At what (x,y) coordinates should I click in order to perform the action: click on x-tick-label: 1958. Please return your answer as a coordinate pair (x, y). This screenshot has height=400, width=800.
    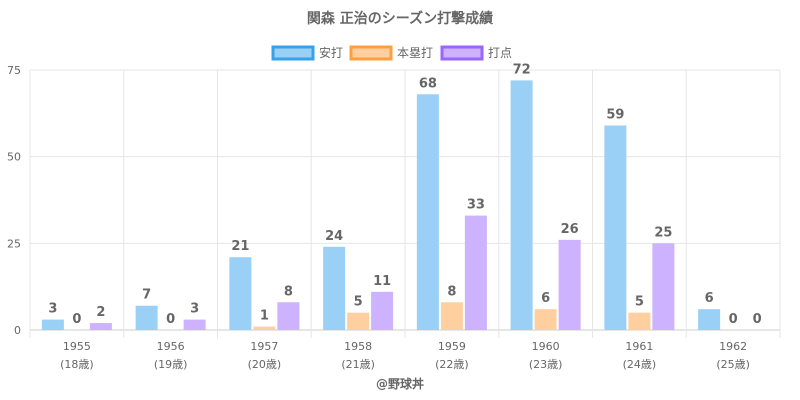
    Looking at the image, I should click on (358, 346).